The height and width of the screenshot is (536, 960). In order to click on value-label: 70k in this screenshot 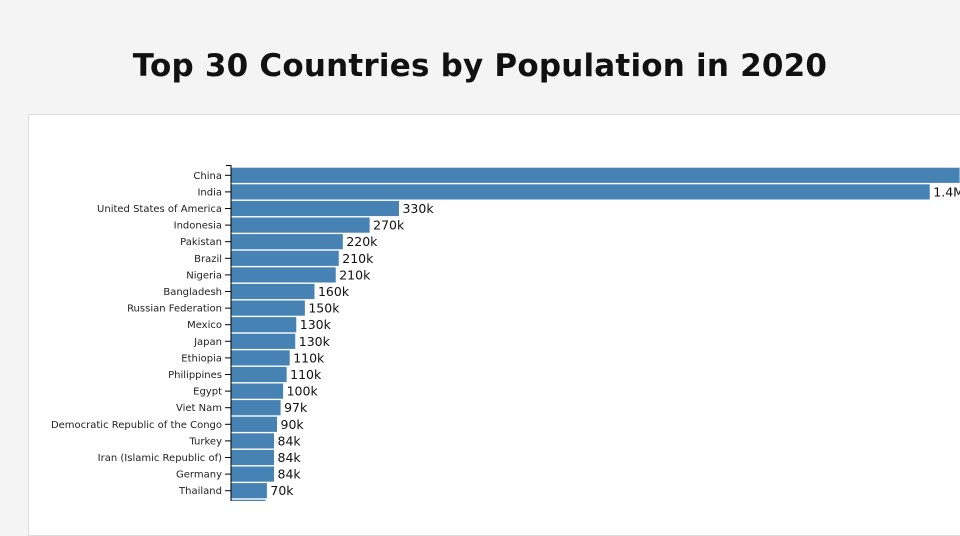, I will do `click(282, 490)`.